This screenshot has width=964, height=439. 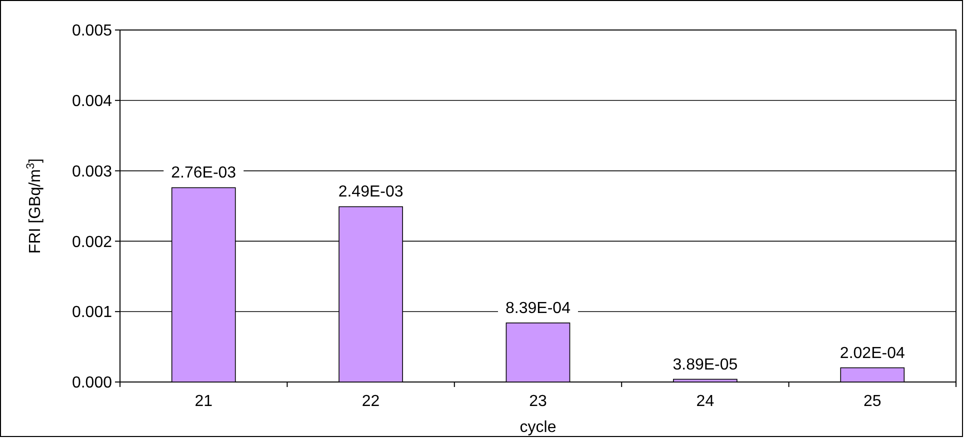 I want to click on y-tick-label: 0.001, so click(x=92, y=313).